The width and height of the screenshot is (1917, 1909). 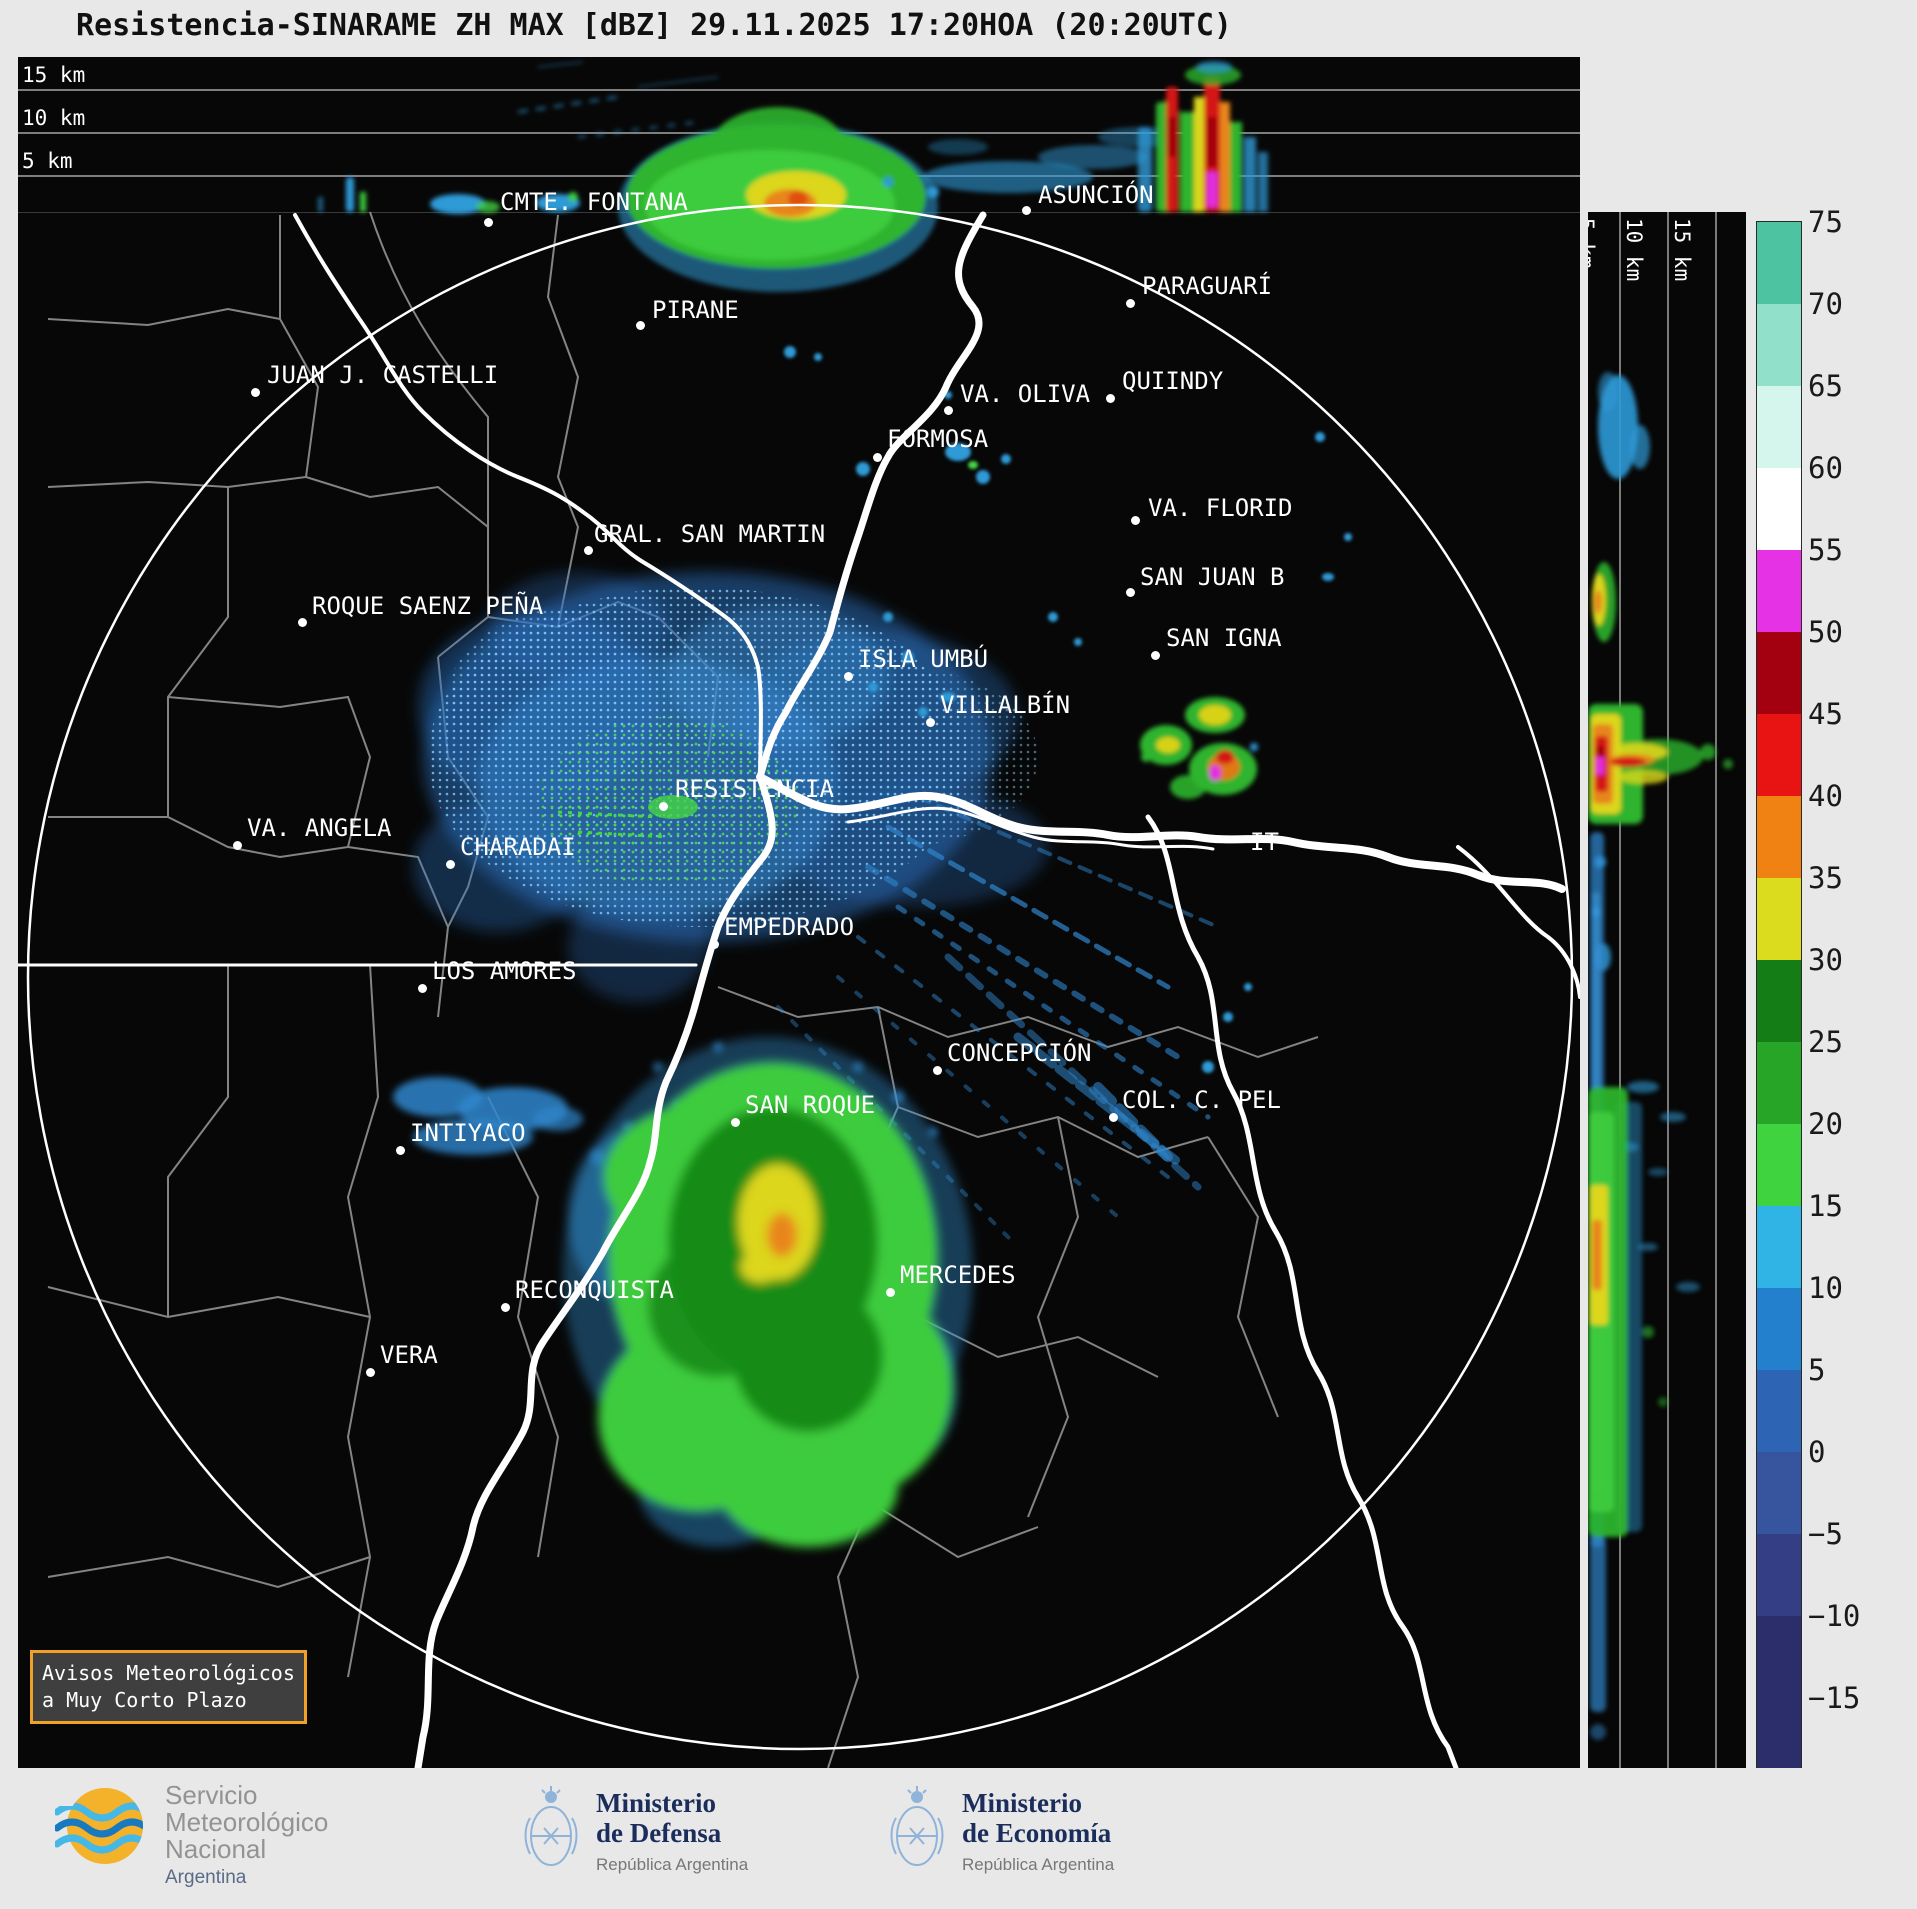 I want to click on colorbar-tick-label: 20, so click(x=1825, y=1124).